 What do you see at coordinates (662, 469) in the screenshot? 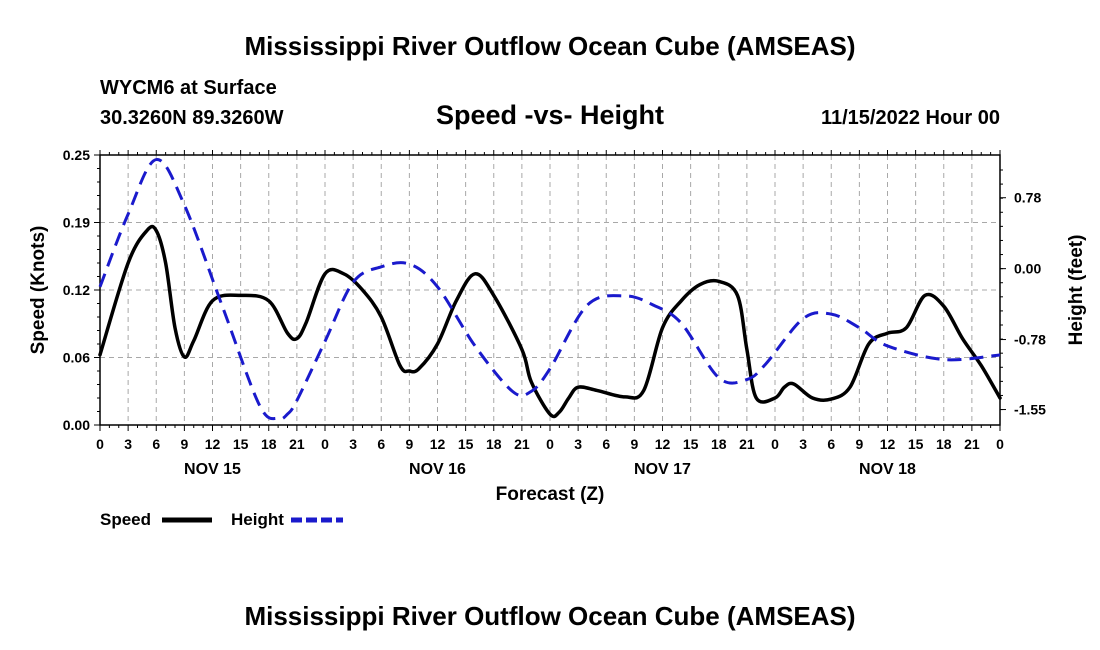
I see `x-day-label: NOV 17` at bounding box center [662, 469].